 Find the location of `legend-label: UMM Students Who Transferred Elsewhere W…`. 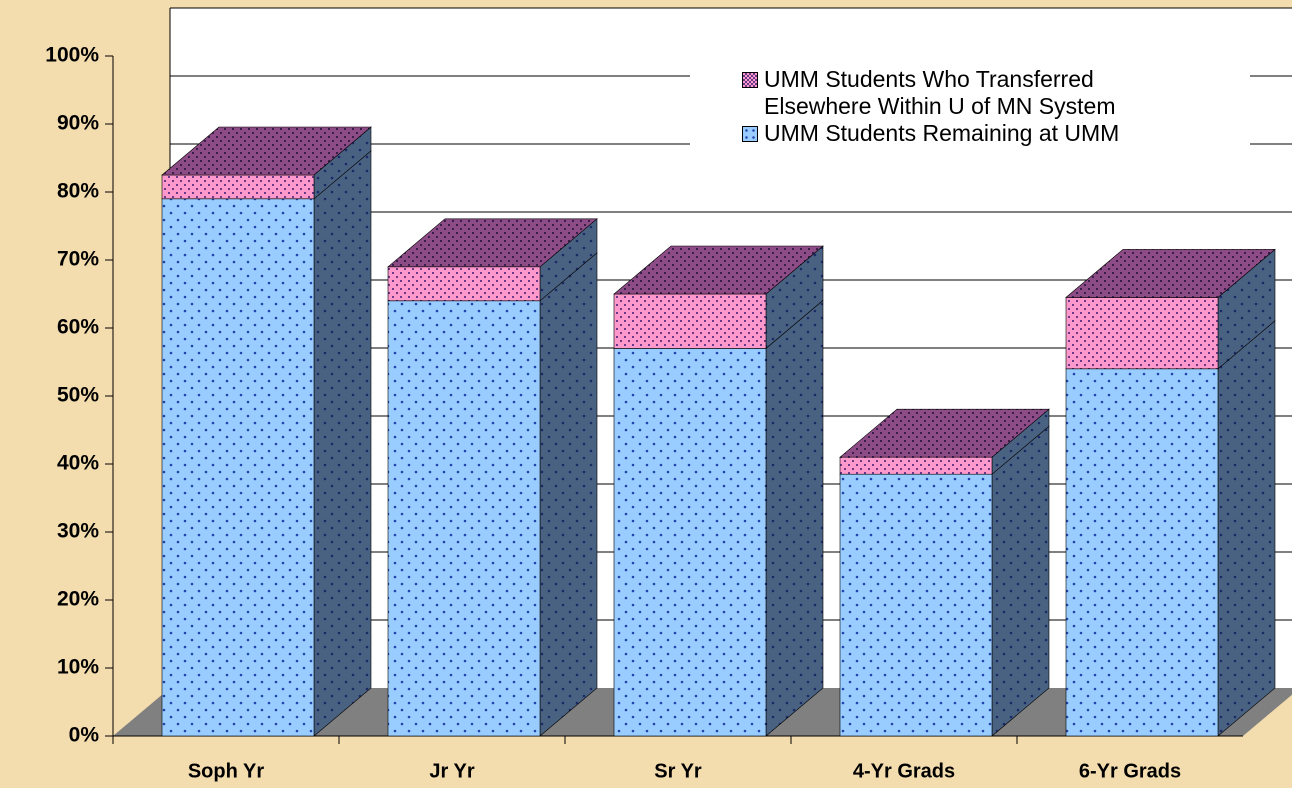

legend-label: UMM Students Who Transferred Elsewhere W… is located at coordinates (940, 92).